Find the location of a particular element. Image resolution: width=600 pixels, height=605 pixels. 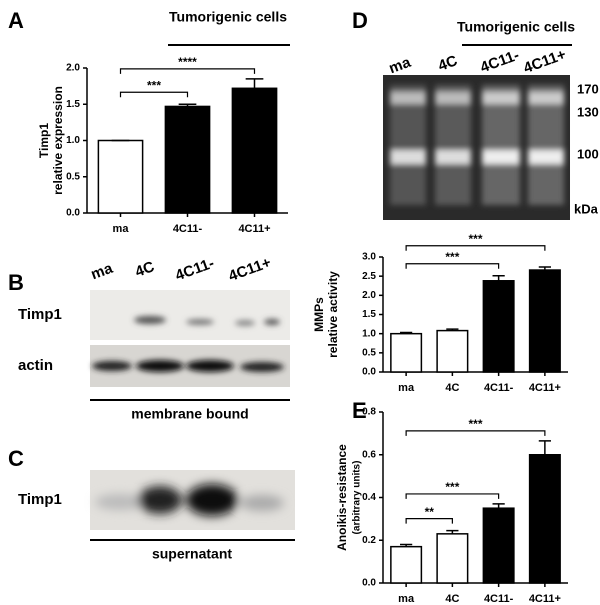

caption: supernatant is located at coordinates (192, 554).